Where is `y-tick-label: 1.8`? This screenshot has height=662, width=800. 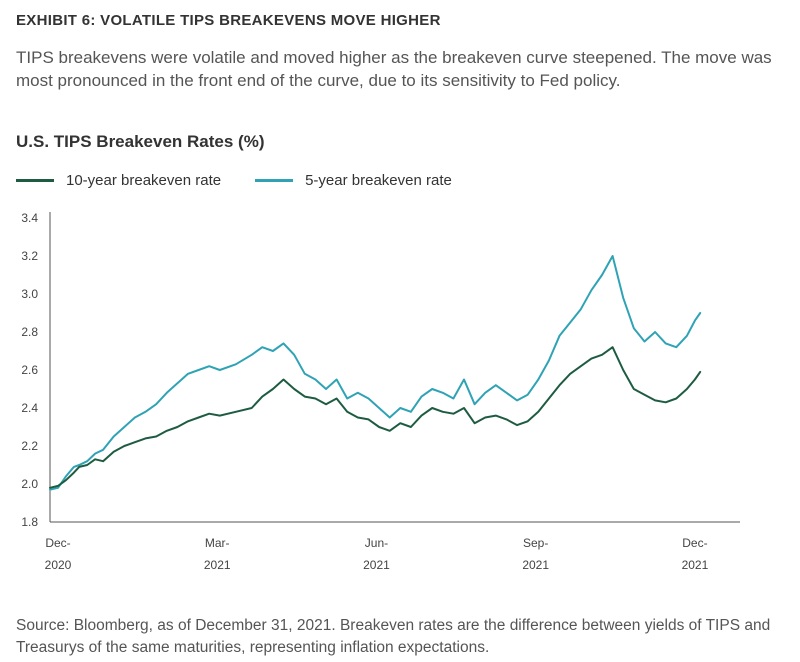 y-tick-label: 1.8 is located at coordinates (29, 522).